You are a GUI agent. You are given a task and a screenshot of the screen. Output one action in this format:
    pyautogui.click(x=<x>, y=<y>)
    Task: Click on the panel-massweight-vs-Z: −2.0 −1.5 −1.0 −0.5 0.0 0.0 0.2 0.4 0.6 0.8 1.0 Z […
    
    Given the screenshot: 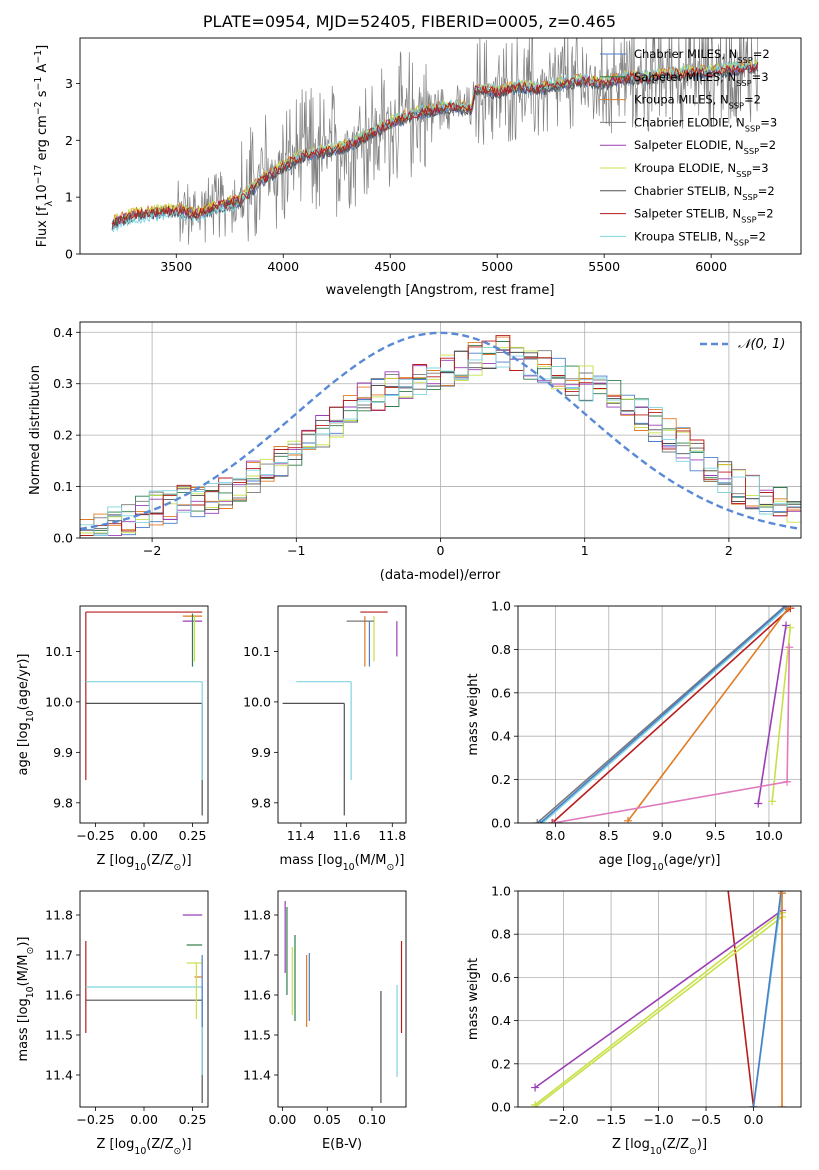 What is the action you would take?
    pyautogui.click(x=634, y=1020)
    